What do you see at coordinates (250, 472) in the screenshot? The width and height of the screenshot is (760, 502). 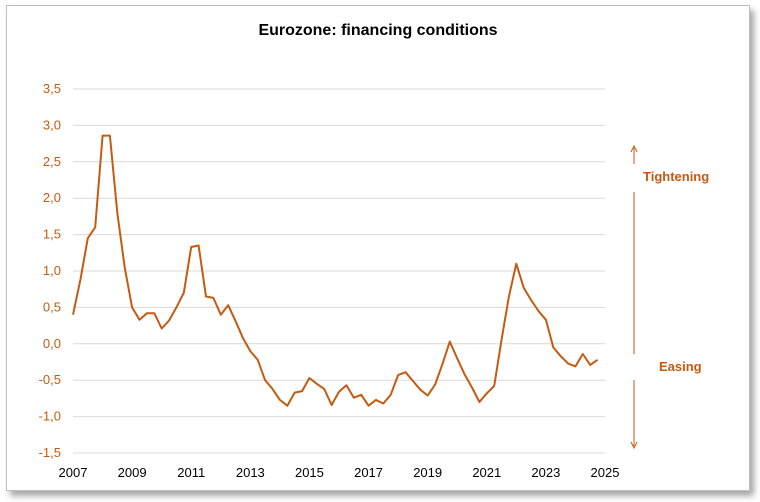 I see `x-tick-label: 2013` at bounding box center [250, 472].